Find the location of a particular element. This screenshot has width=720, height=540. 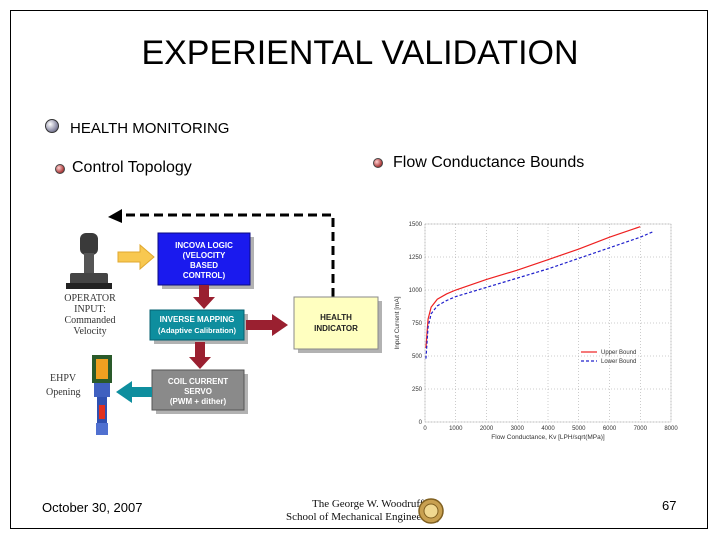

health-line-1: HEALTH is located at coordinates (336, 317).